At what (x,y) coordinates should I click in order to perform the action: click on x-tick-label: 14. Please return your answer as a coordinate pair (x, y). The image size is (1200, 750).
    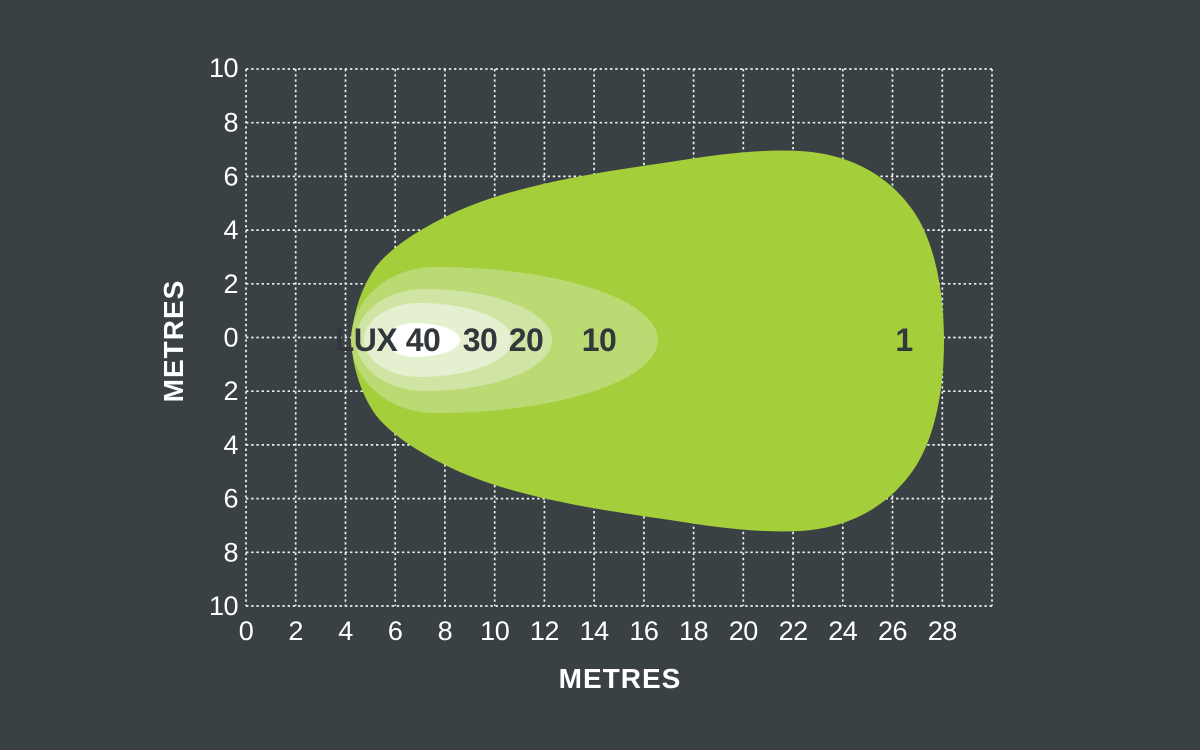
    Looking at the image, I should click on (595, 631).